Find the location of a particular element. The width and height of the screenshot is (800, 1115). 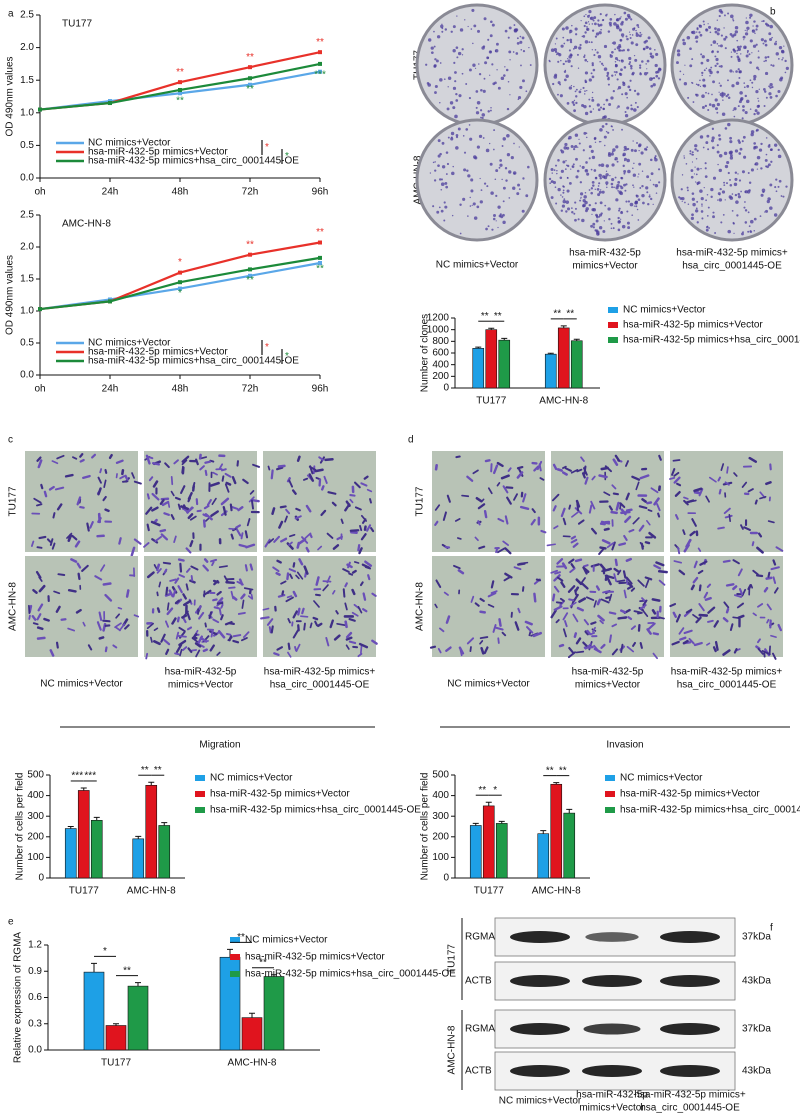

x-tick-label: oh is located at coordinates (39, 389).